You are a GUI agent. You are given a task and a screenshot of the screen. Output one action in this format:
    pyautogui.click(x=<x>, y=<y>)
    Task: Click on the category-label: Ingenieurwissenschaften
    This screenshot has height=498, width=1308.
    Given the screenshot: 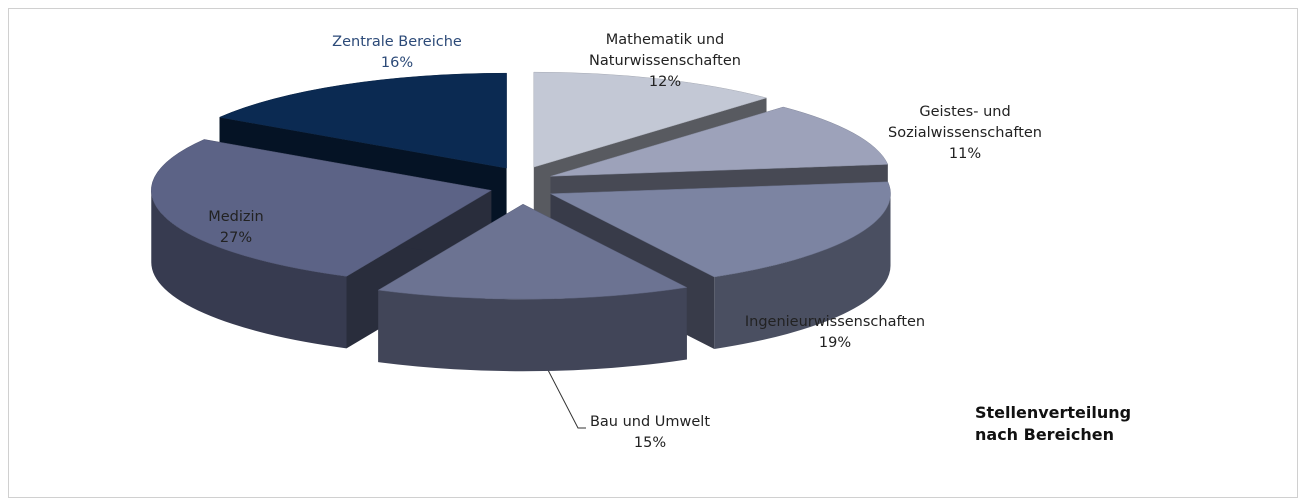 What is the action you would take?
    pyautogui.click(x=835, y=322)
    